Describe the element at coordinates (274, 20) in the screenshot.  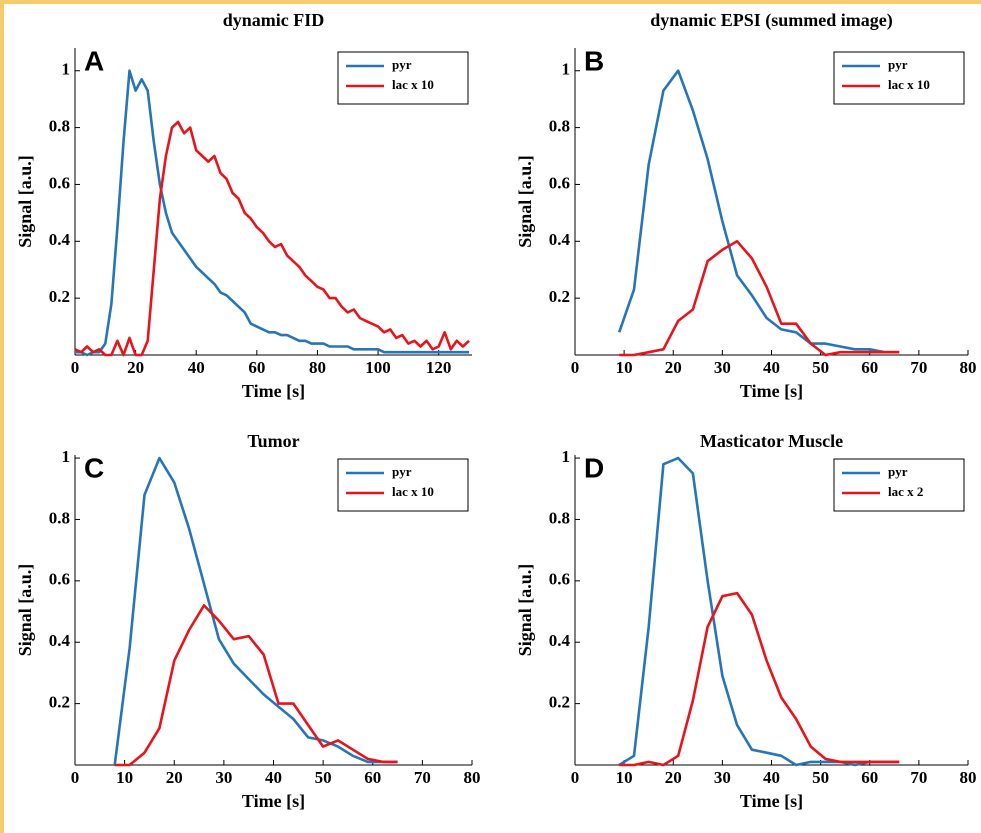
I see `chart-title: dynamic FID` at that location.